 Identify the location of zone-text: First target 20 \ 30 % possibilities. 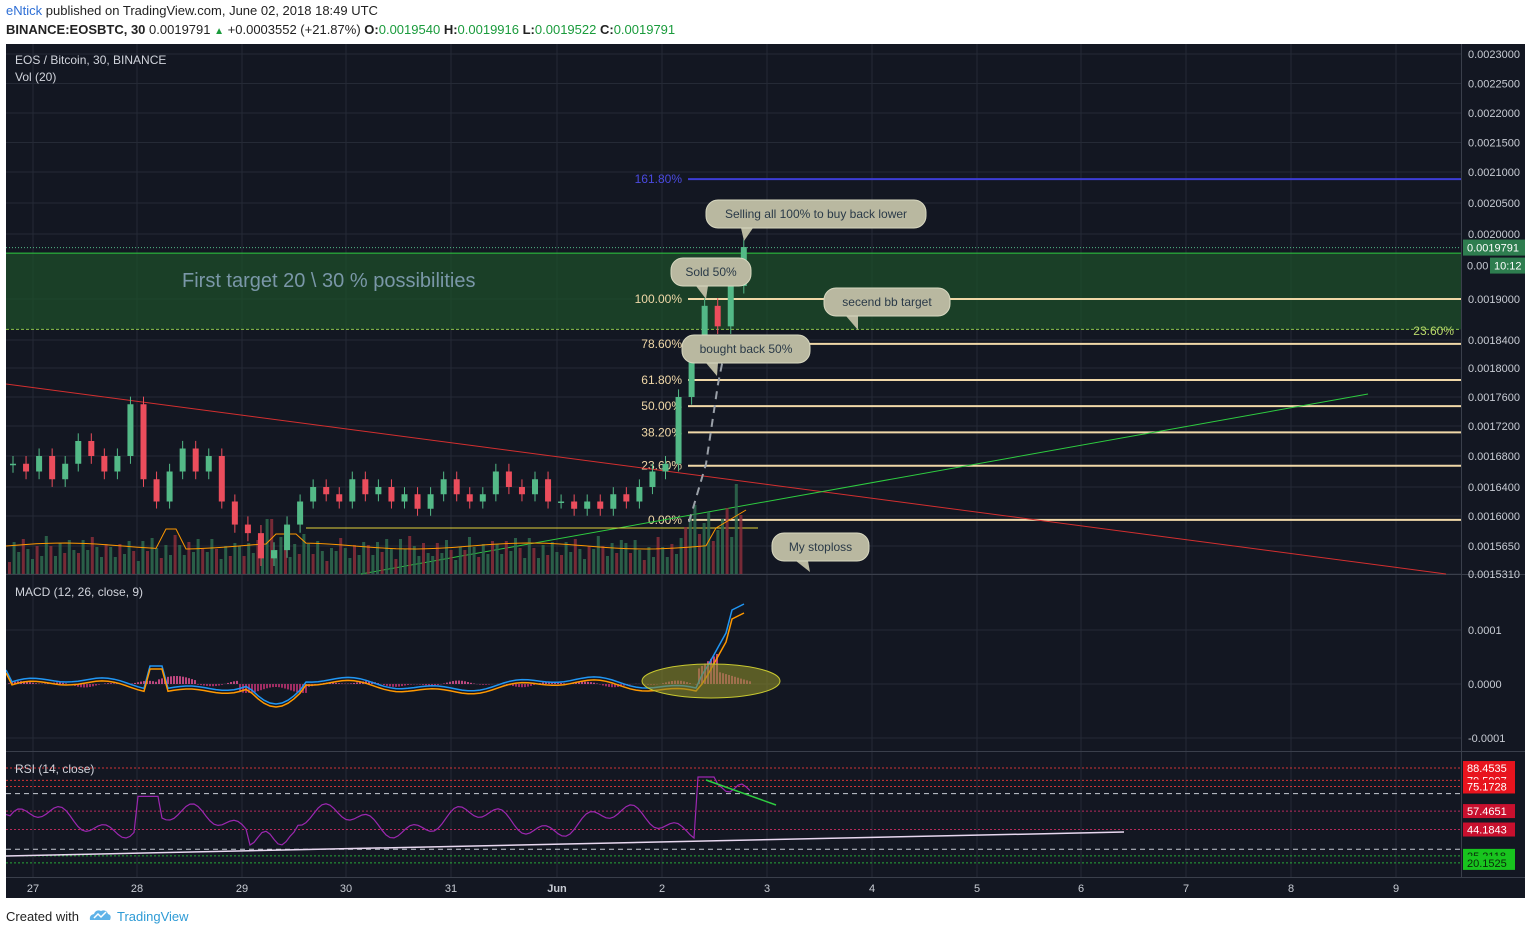
(328, 281).